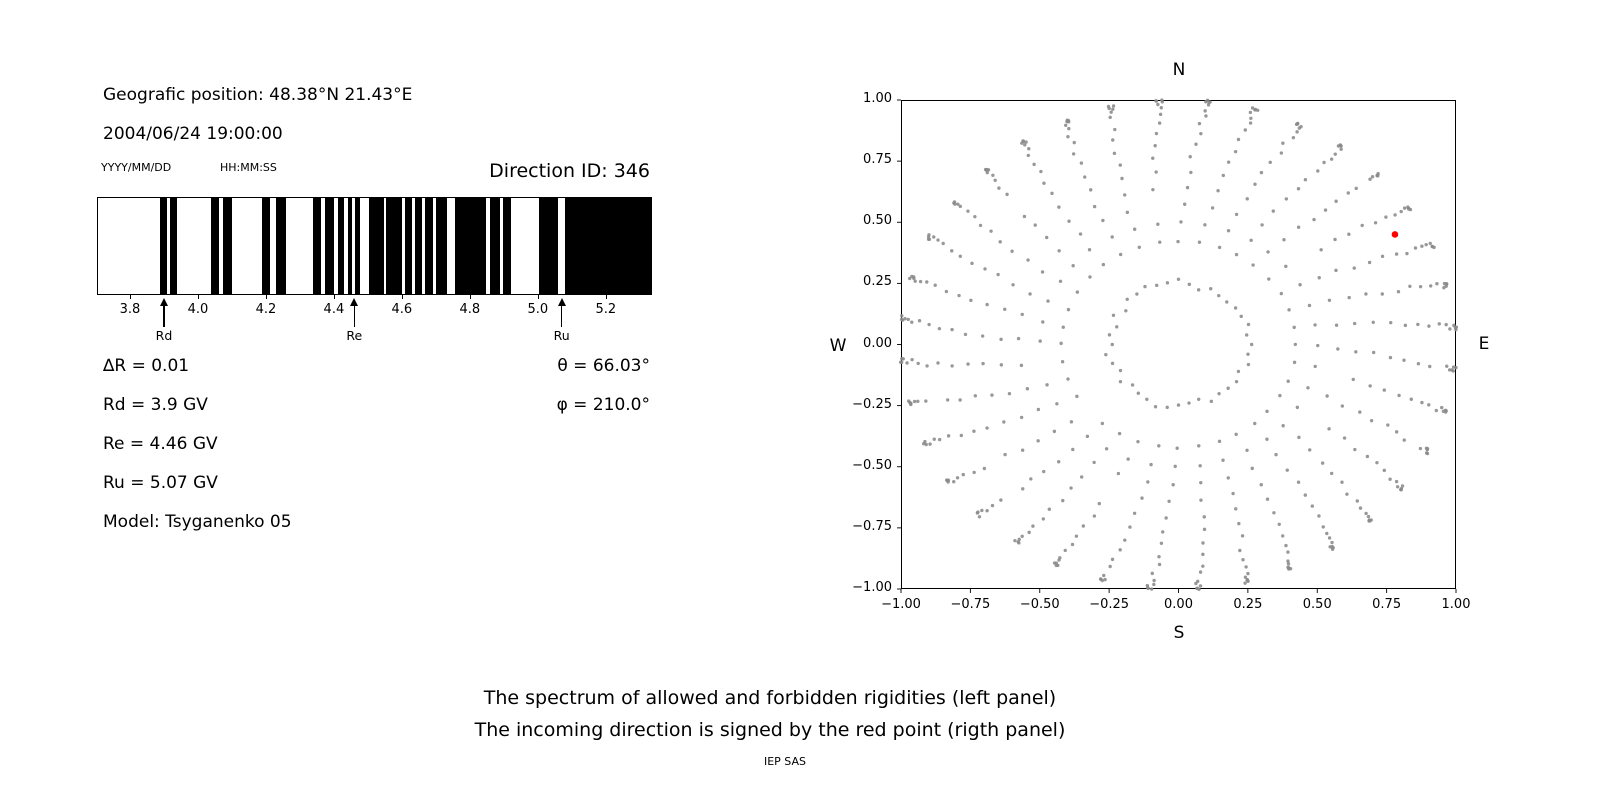 This screenshot has width=1600, height=800. Describe the element at coordinates (877, 221) in the screenshot. I see `y-tick-label: 0.50` at that location.